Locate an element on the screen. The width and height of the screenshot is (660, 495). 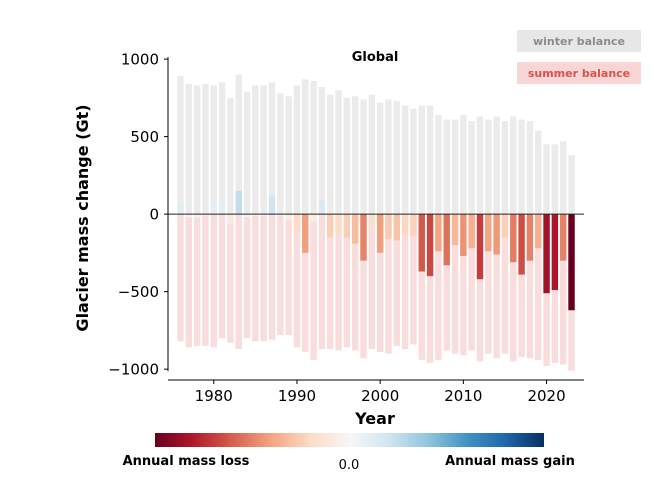
x-tick-label: 2020 is located at coordinates (546, 396).